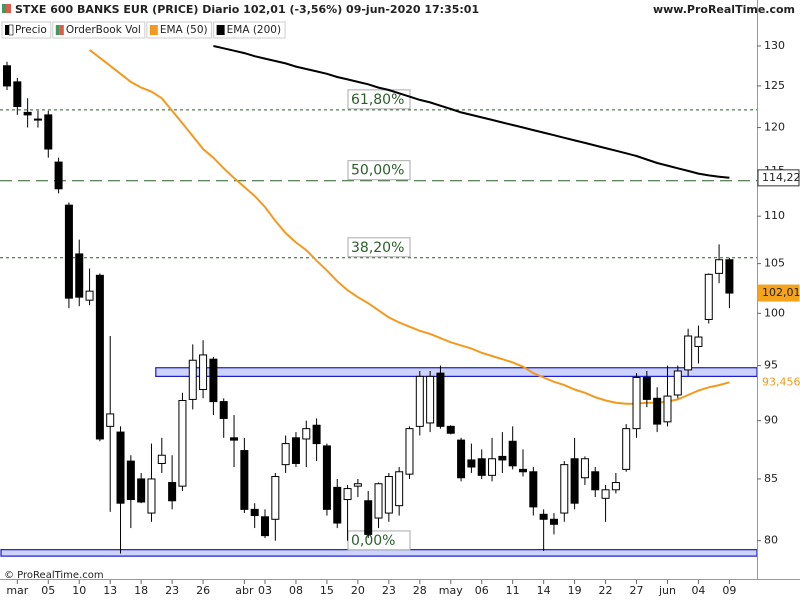 The height and width of the screenshot is (600, 800). Describe the element at coordinates (513, 590) in the screenshot. I see `x-tick-label: 11` at that location.